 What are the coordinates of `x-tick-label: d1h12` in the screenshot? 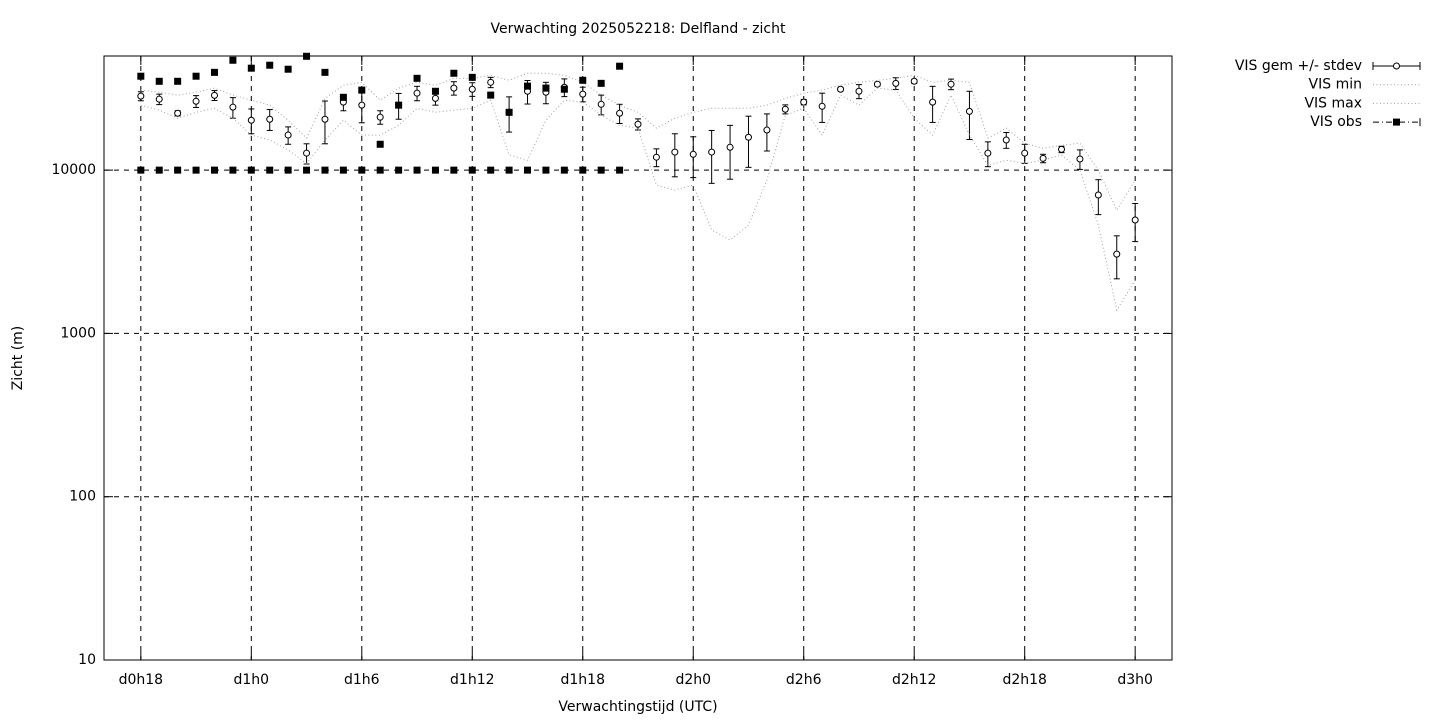 It's located at (472, 680).